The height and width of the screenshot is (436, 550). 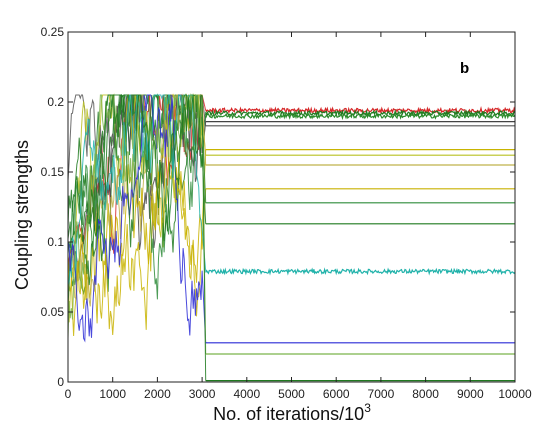 What do you see at coordinates (367, 408) in the screenshot?
I see `x-axis-title-superscript: 3` at bounding box center [367, 408].